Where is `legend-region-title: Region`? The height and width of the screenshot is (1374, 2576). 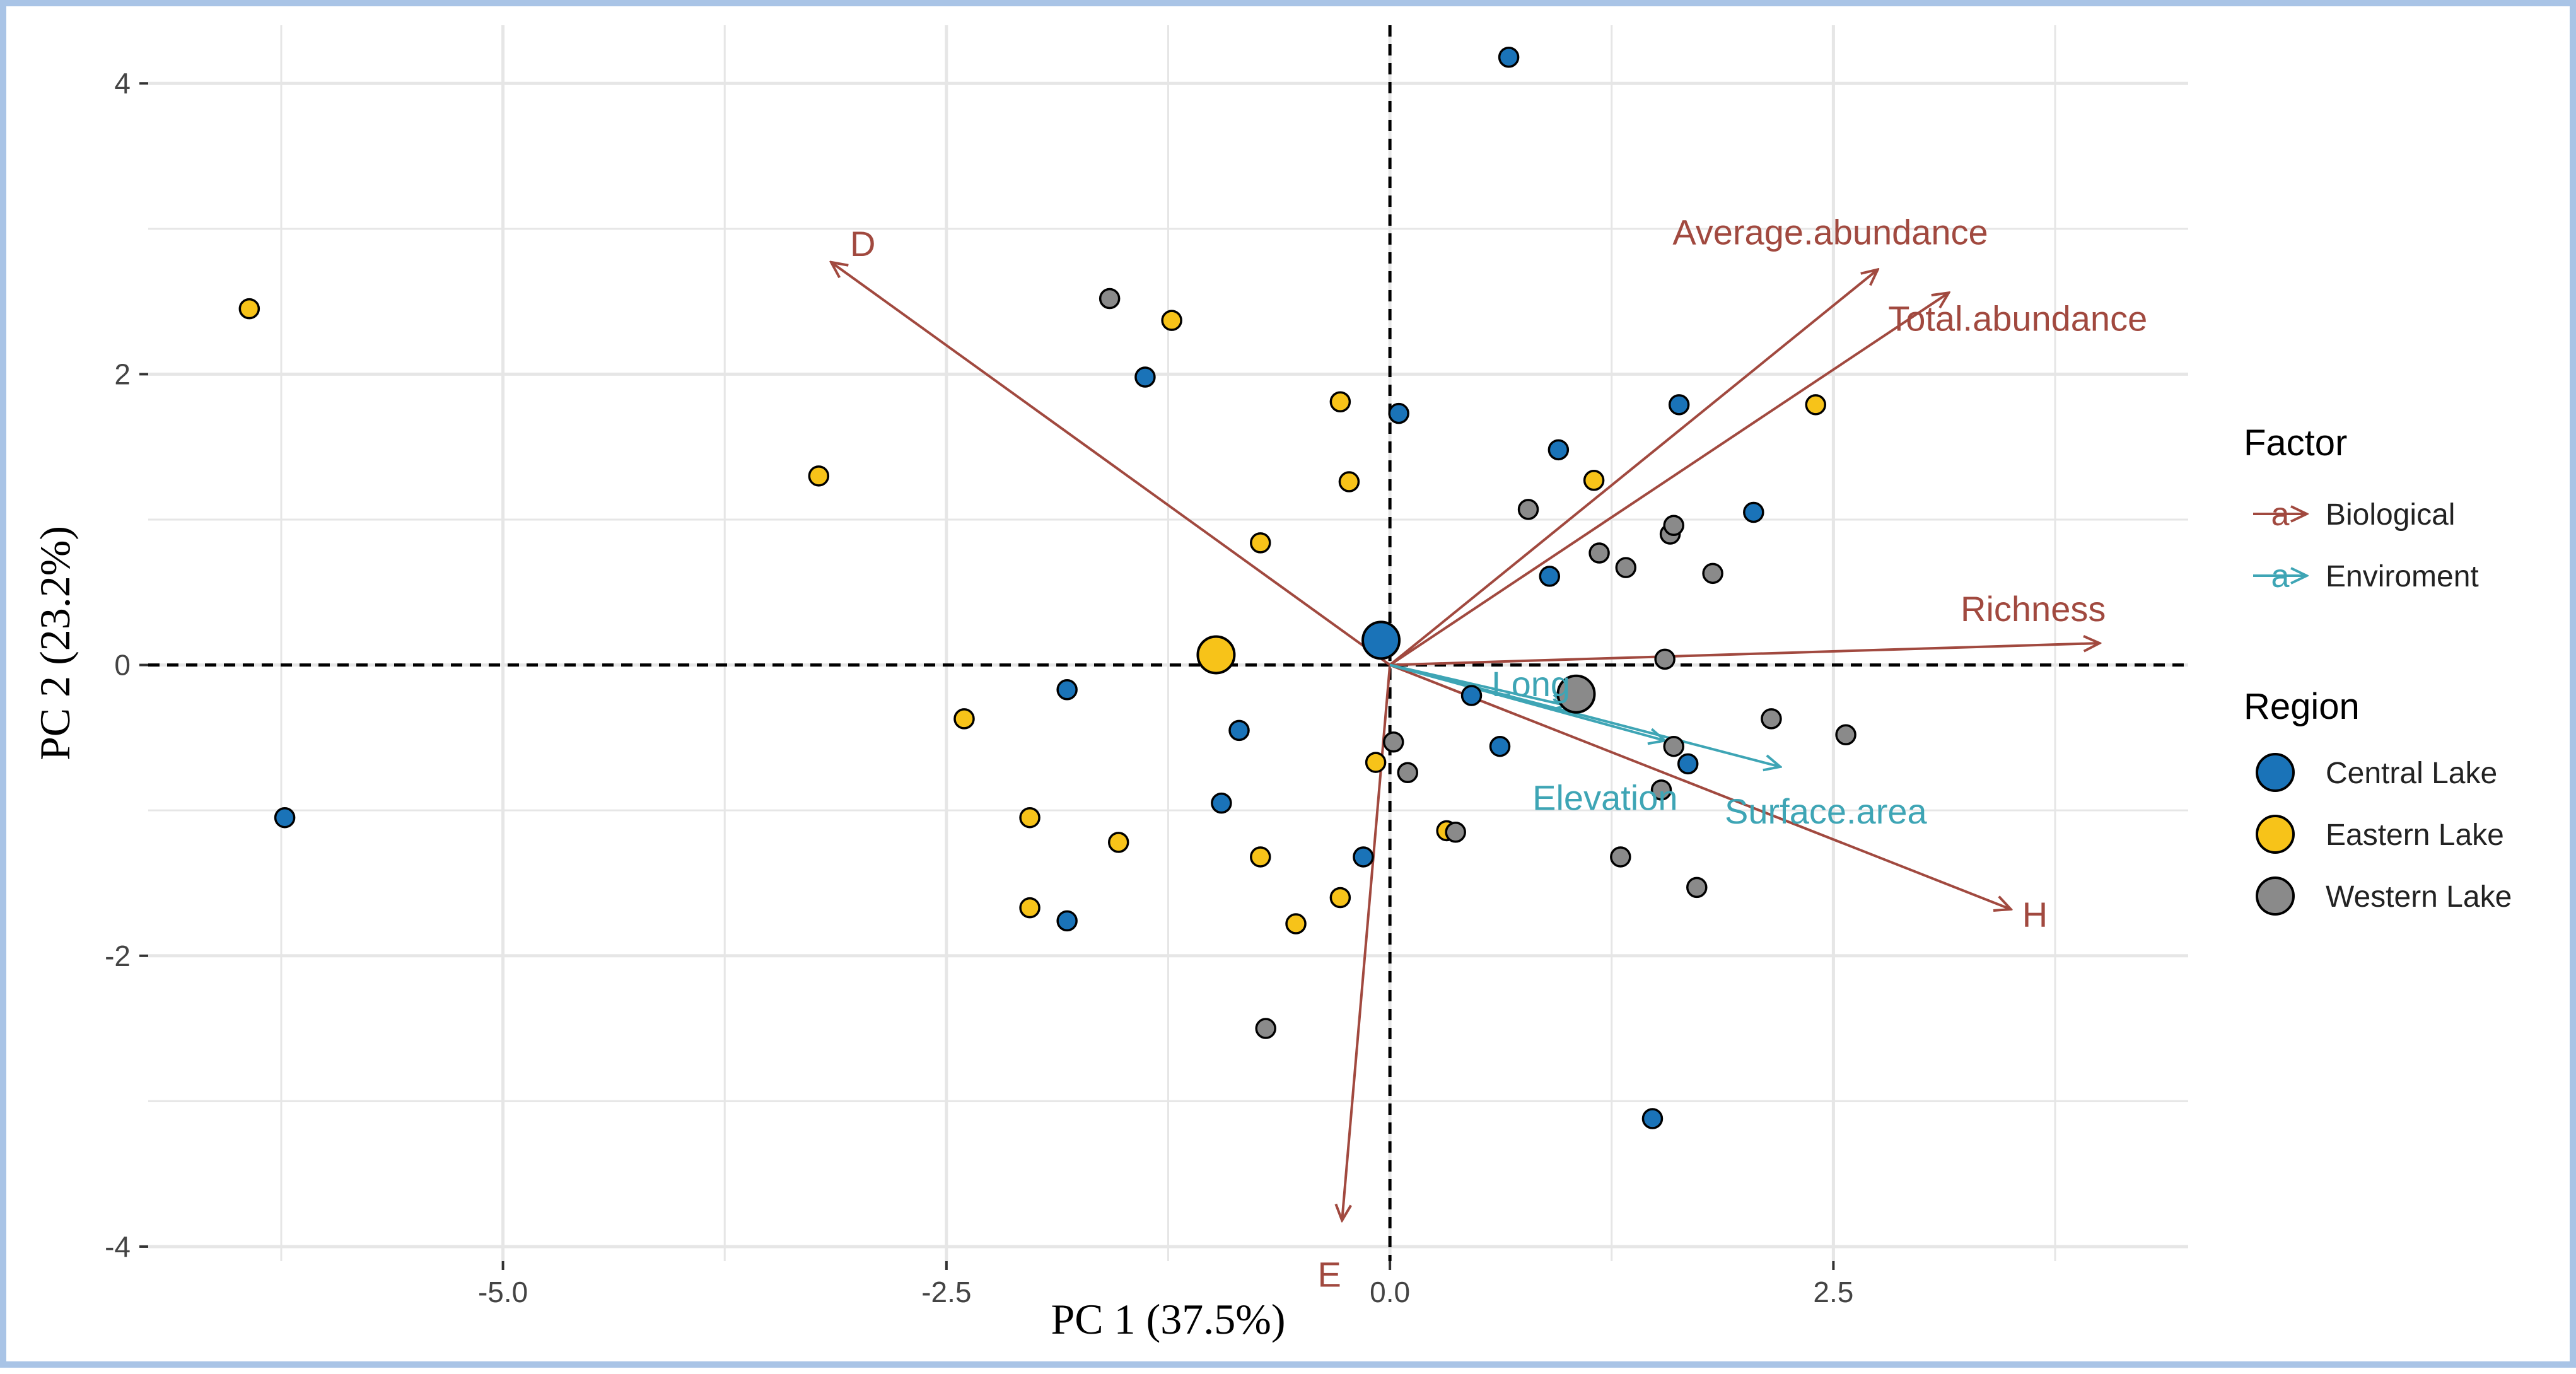
legend-region-title: Region is located at coordinates (2302, 706).